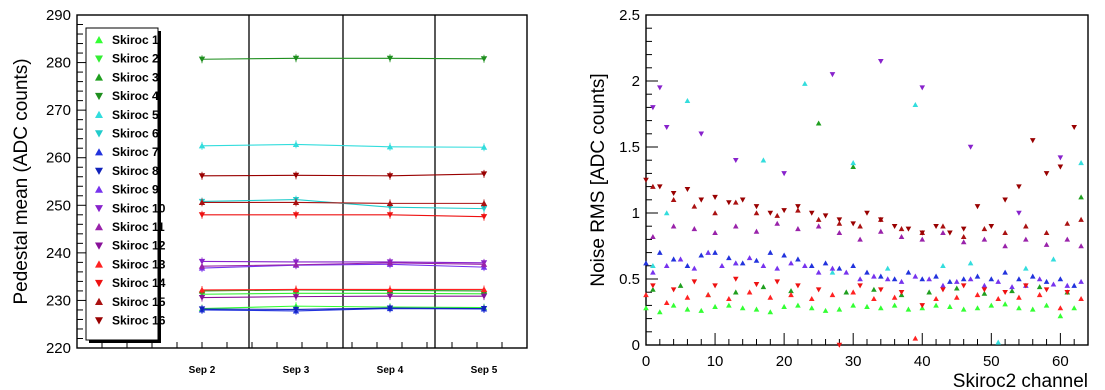 The width and height of the screenshot is (1105, 390). What do you see at coordinates (138, 227) in the screenshot?
I see `legend-label: Skiroc 11` at bounding box center [138, 227].